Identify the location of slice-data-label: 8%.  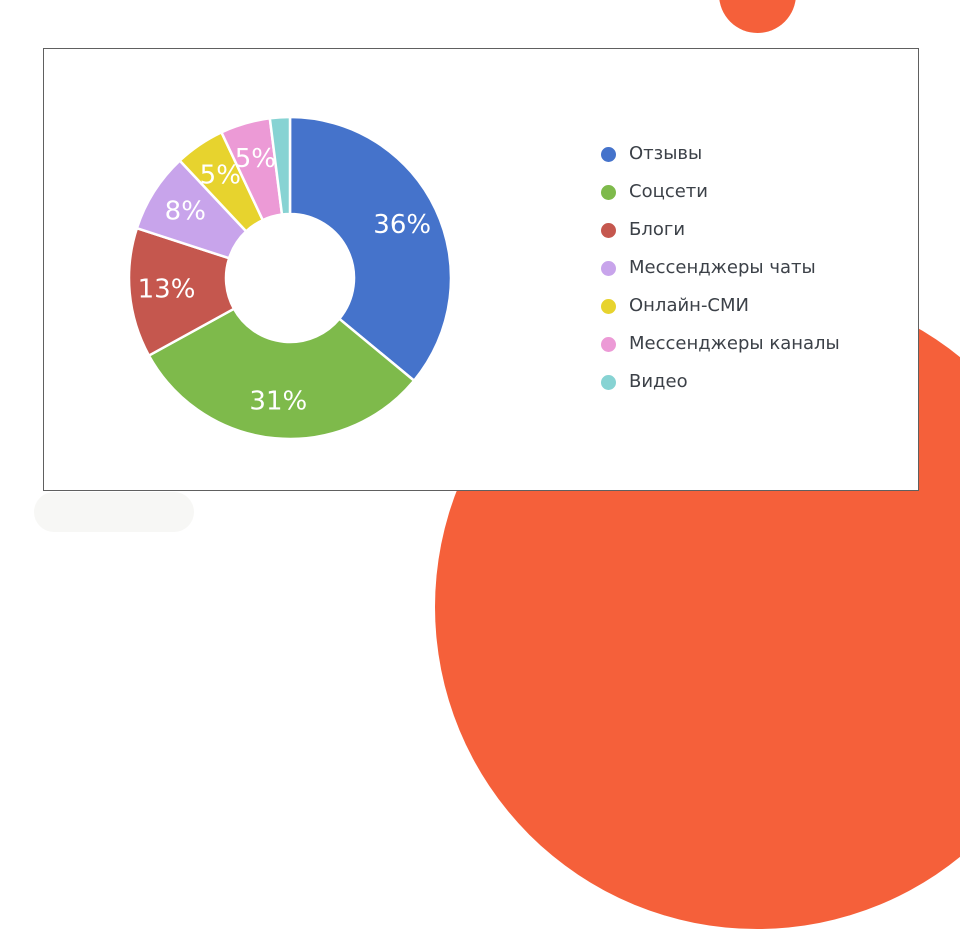
(185, 212).